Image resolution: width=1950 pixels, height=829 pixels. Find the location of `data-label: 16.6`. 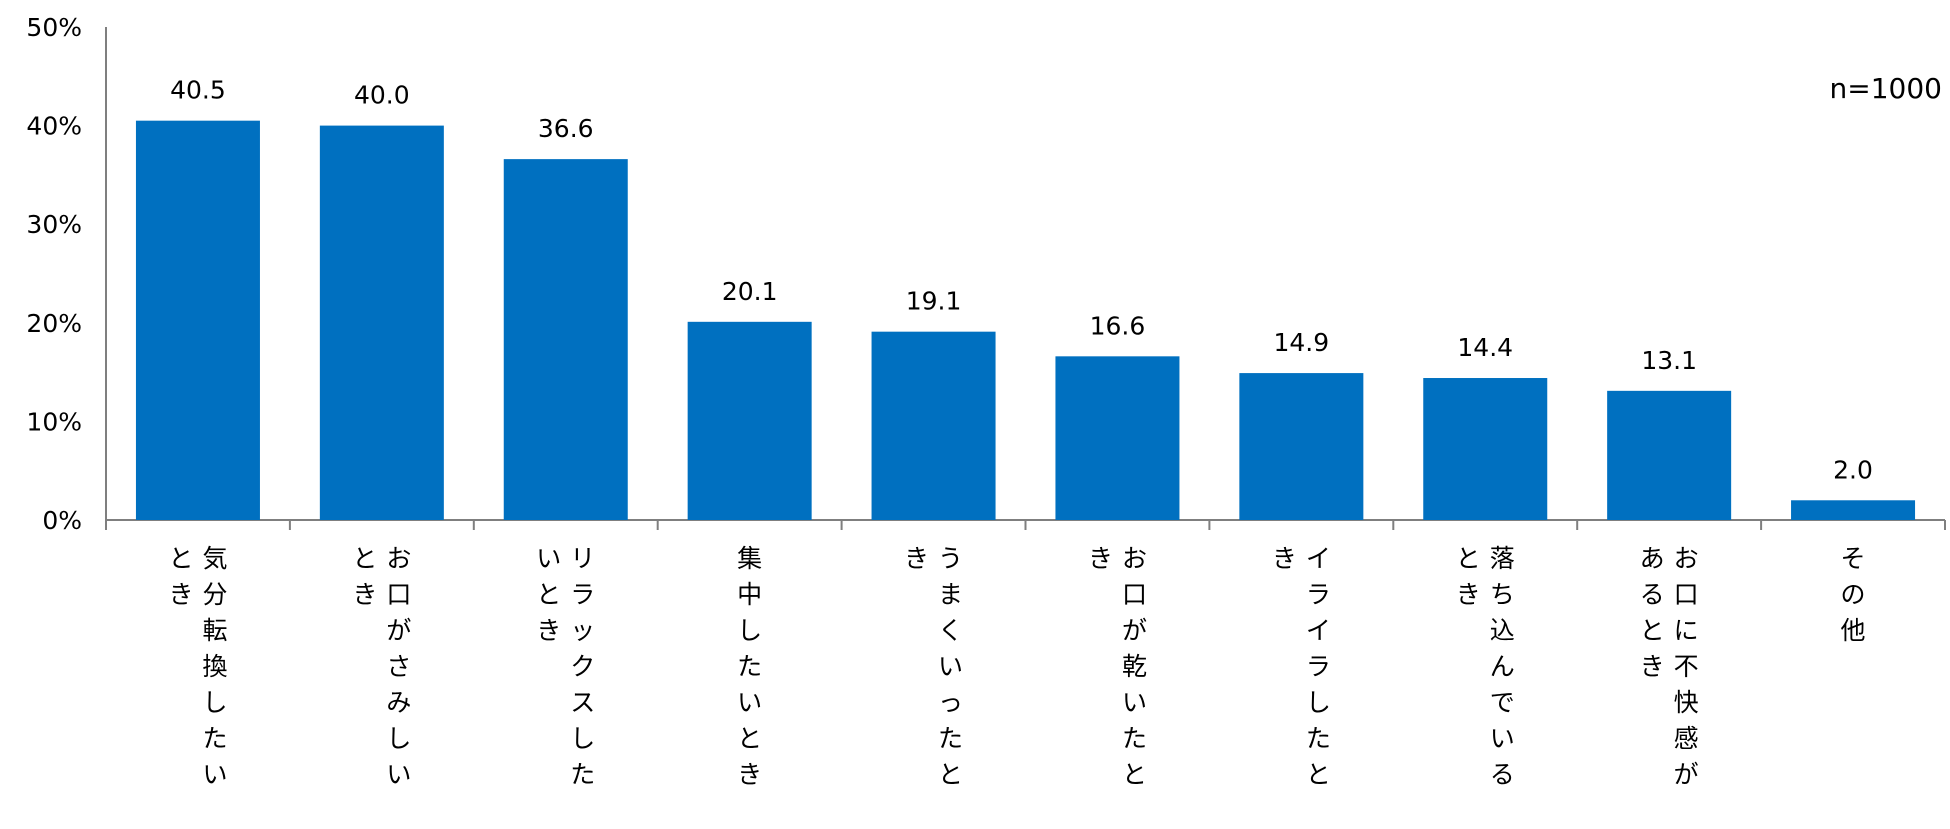

data-label: 16.6 is located at coordinates (1118, 325).